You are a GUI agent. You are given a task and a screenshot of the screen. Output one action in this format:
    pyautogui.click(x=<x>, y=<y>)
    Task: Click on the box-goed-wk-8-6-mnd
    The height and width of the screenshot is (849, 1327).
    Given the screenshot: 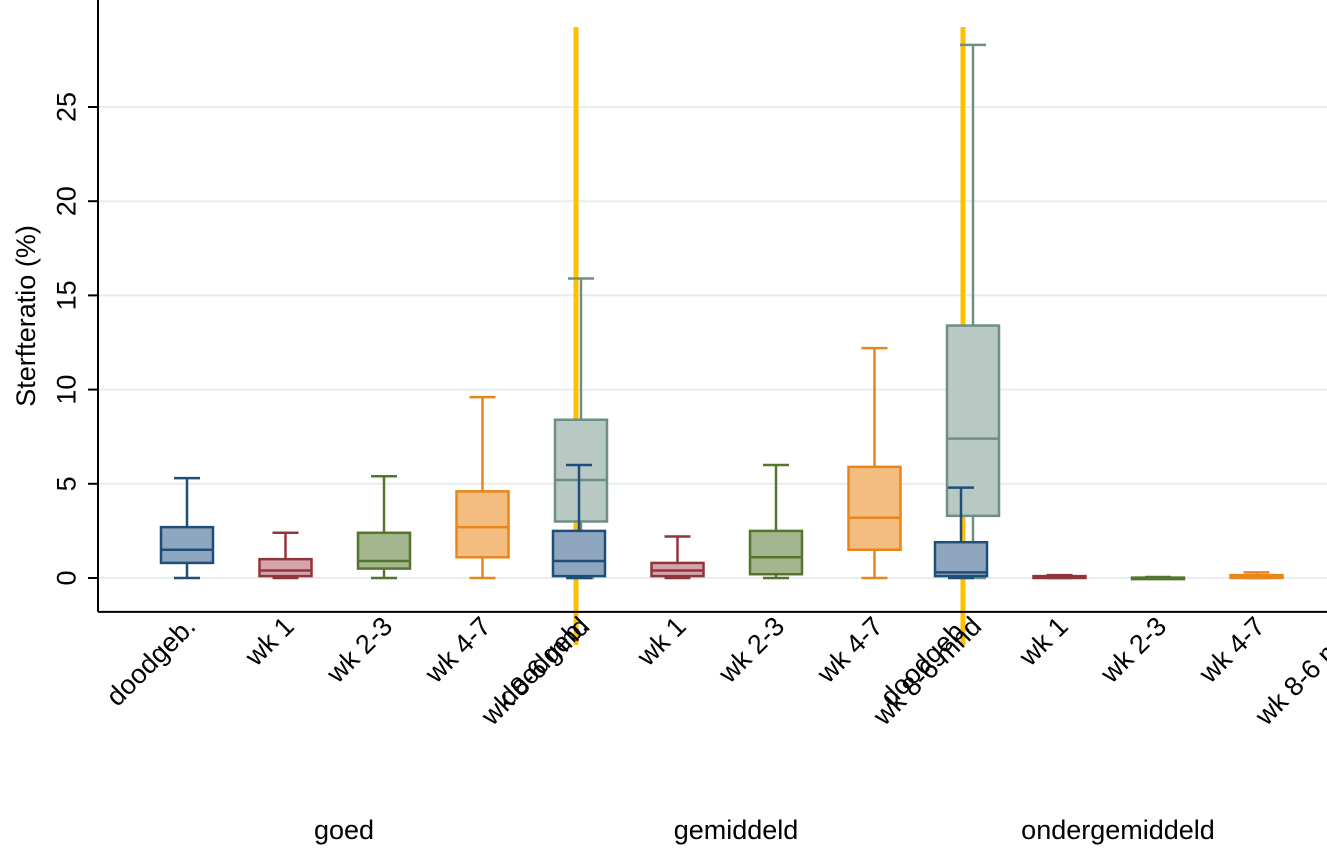 What is the action you would take?
    pyautogui.click(x=581, y=428)
    